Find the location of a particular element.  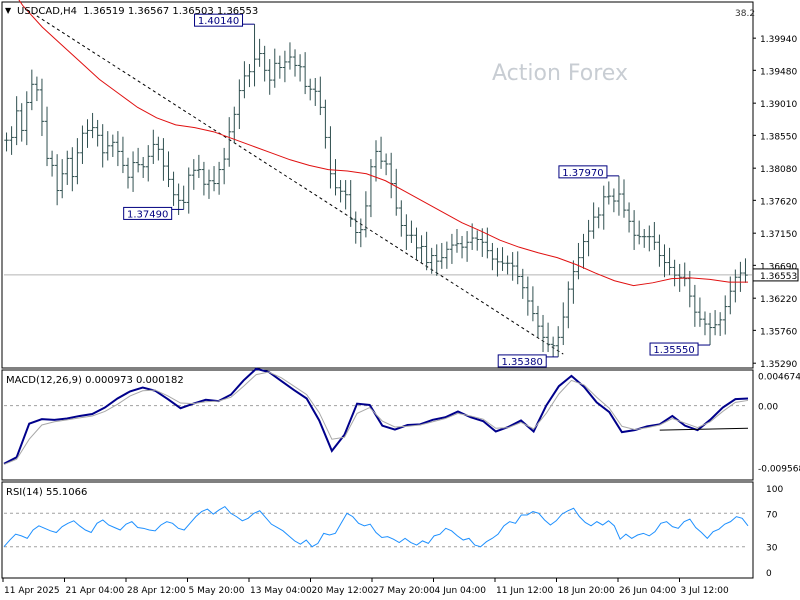

annotation-label: 1.35380 is located at coordinates (522, 362).